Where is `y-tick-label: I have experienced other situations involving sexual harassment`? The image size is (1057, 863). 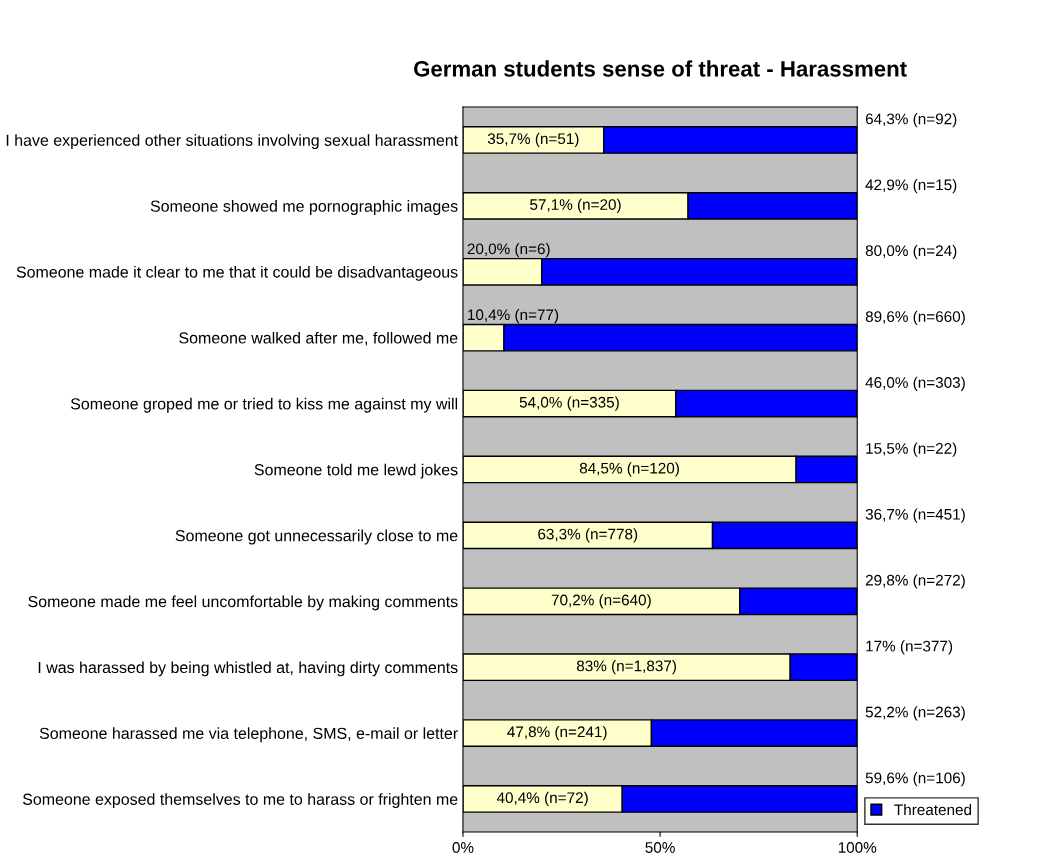
y-tick-label: I have experienced other situations involving sexual harassment is located at coordinates (232, 142).